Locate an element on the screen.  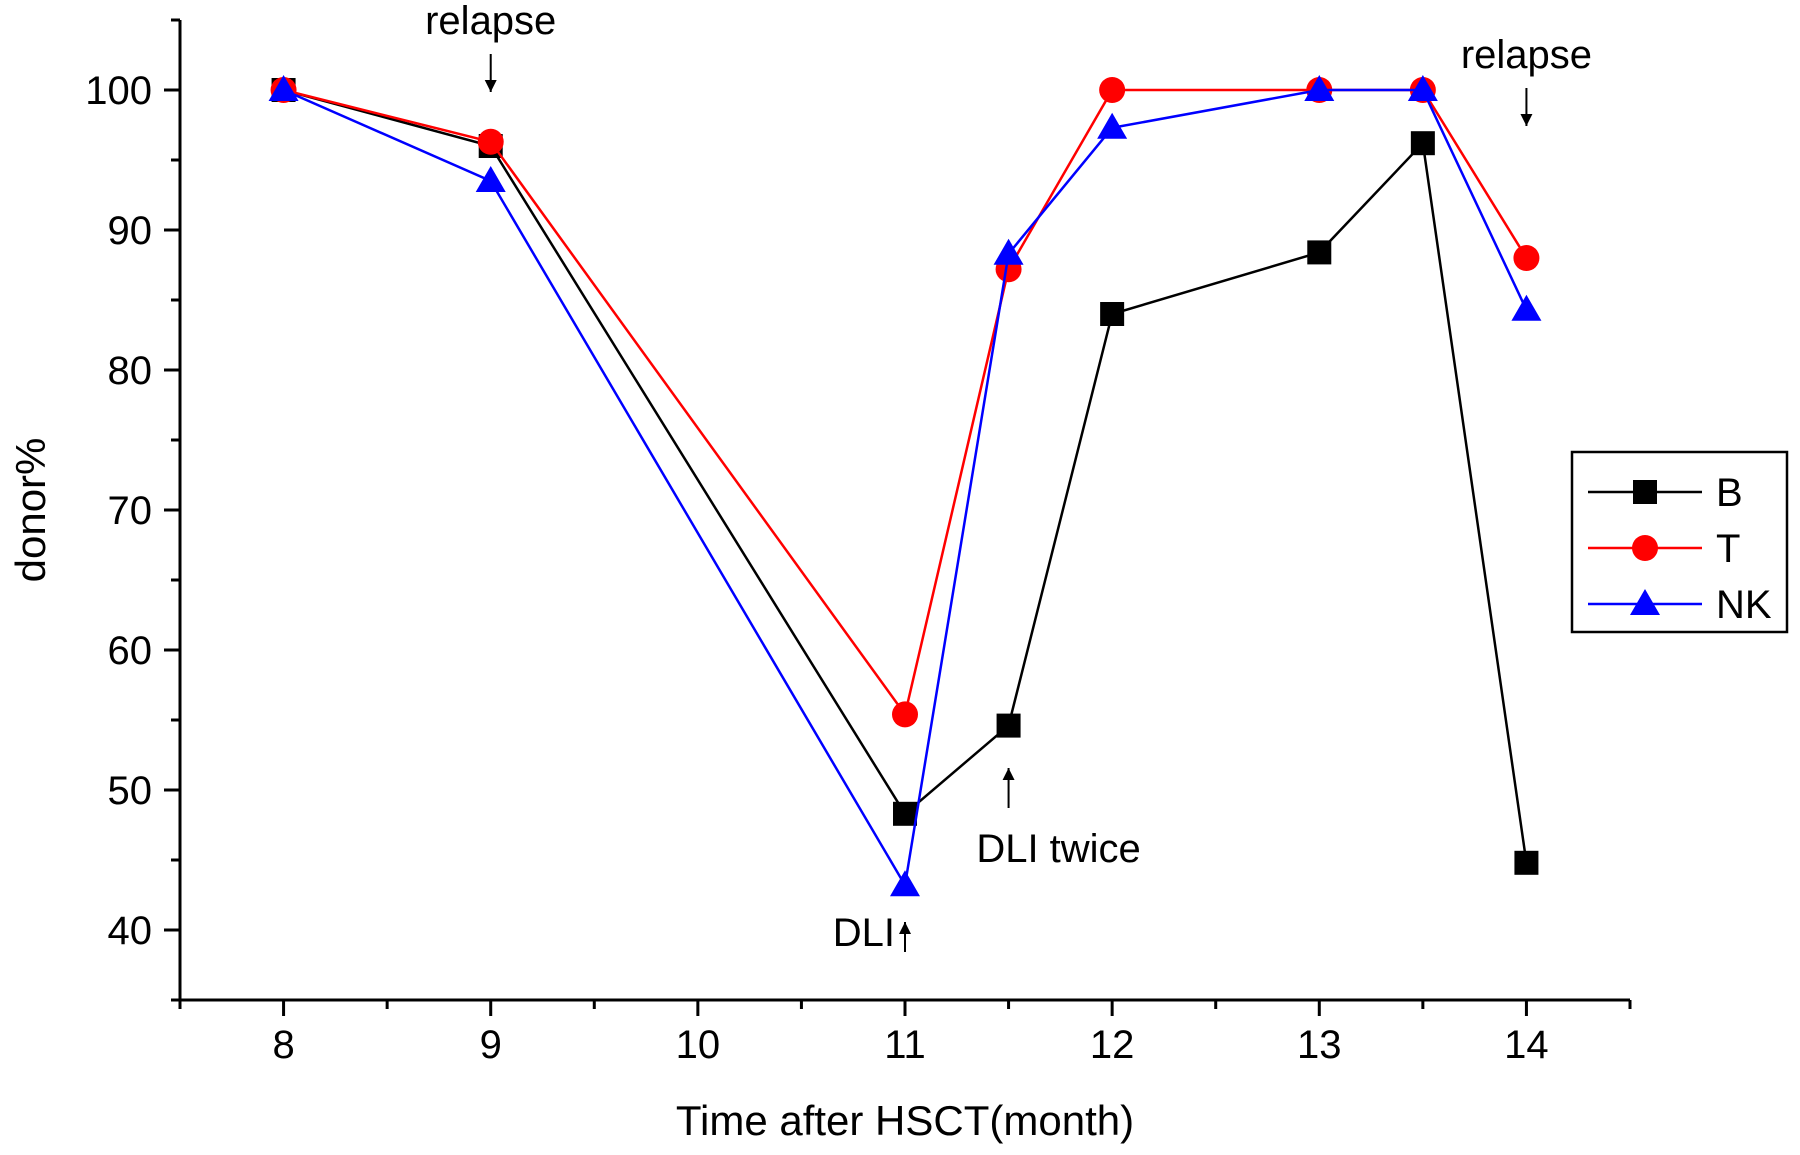
legend-item-b: B is located at coordinates (1665, 493).